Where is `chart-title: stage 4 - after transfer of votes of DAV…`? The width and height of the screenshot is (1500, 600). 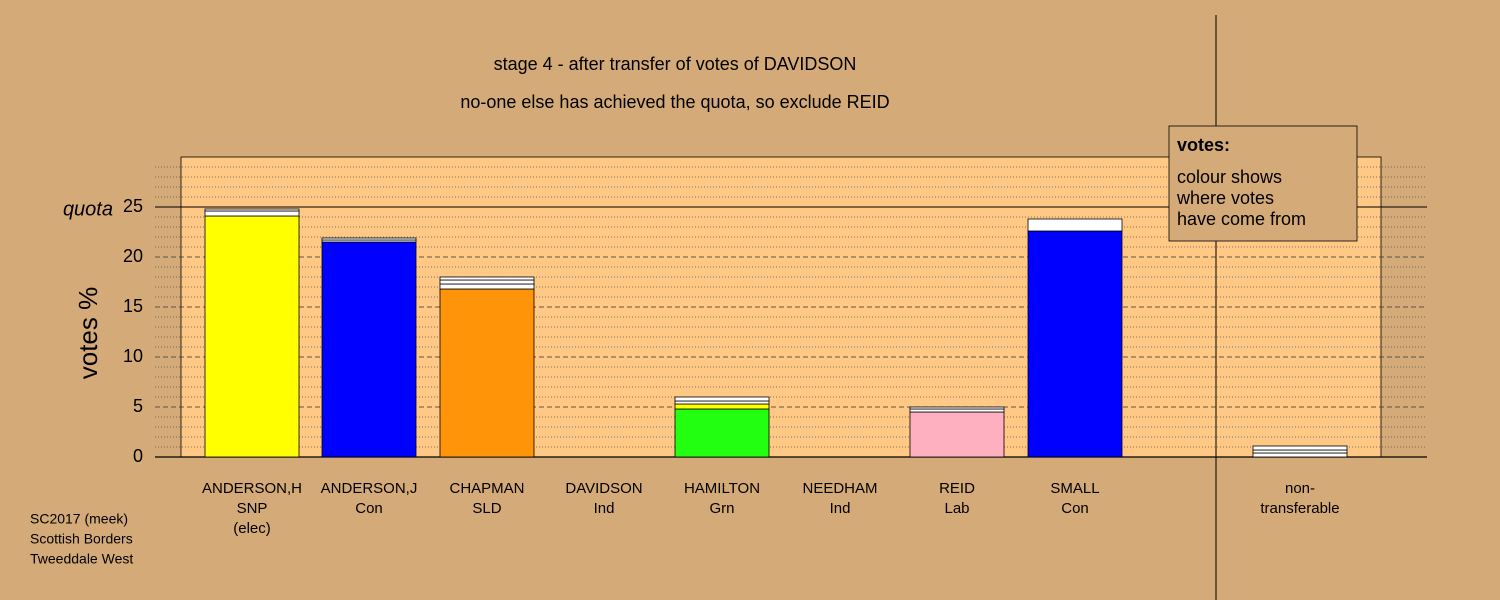
chart-title: stage 4 - after transfer of votes of DAV… is located at coordinates (675, 64).